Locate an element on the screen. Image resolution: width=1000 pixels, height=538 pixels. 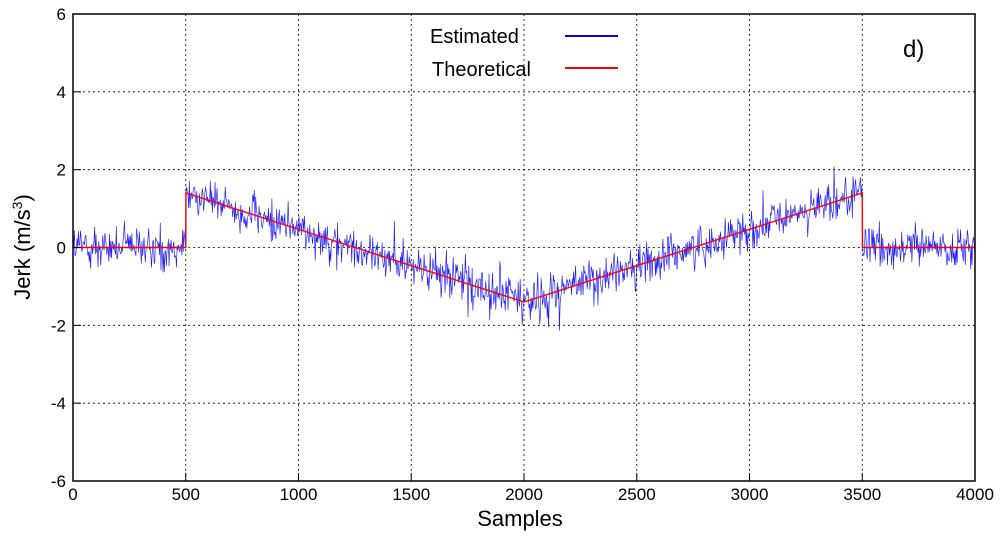
y-tick-label: 6 is located at coordinates (61, 14).